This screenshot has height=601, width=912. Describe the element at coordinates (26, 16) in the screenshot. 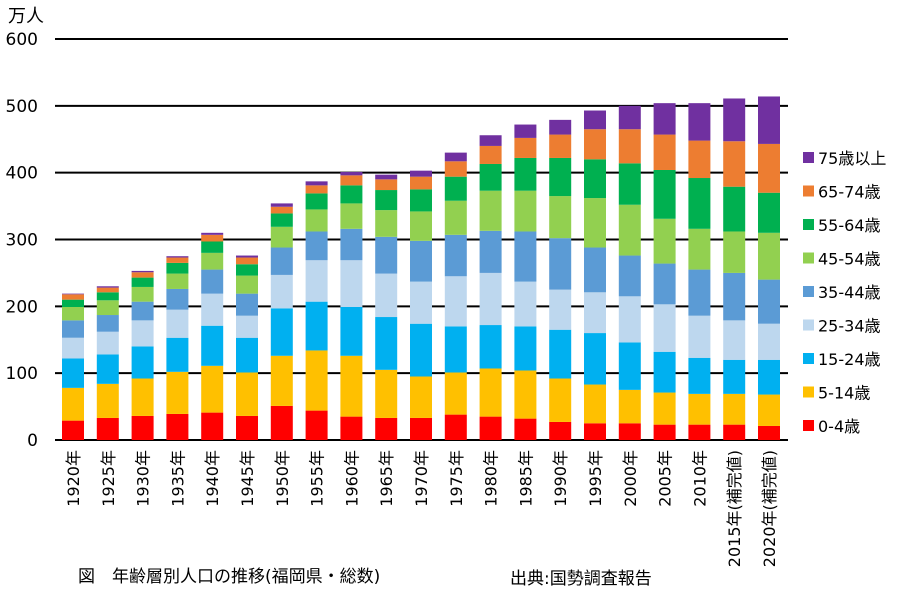

I see `y-axis-unit-label: 万人` at that location.